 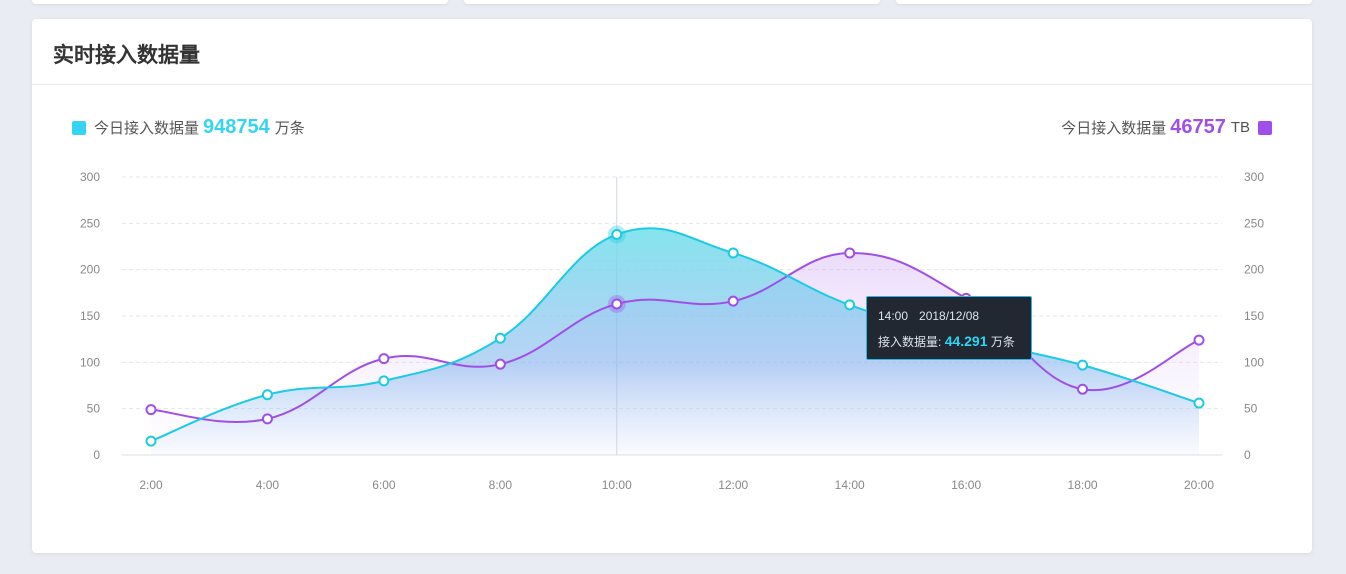 What do you see at coordinates (501, 485) in the screenshot?
I see `x-tick-label: 8:00` at bounding box center [501, 485].